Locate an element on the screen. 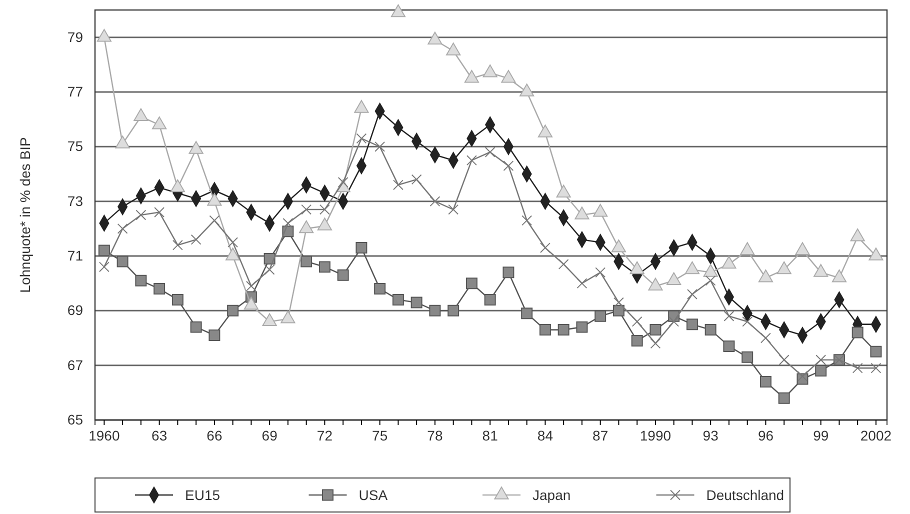 This screenshot has height=514, width=910. y-tick-label: 73 is located at coordinates (75, 200).